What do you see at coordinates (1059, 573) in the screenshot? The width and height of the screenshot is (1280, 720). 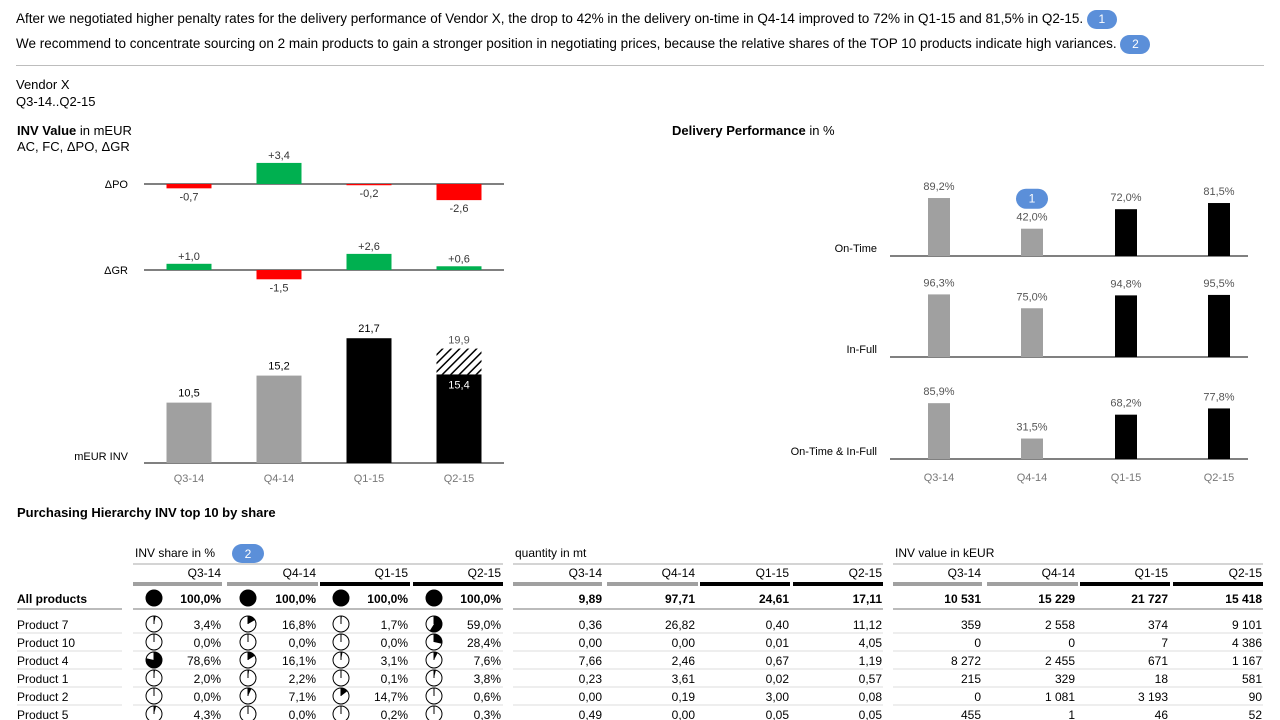 I see `period-header: Q4-14` at bounding box center [1059, 573].